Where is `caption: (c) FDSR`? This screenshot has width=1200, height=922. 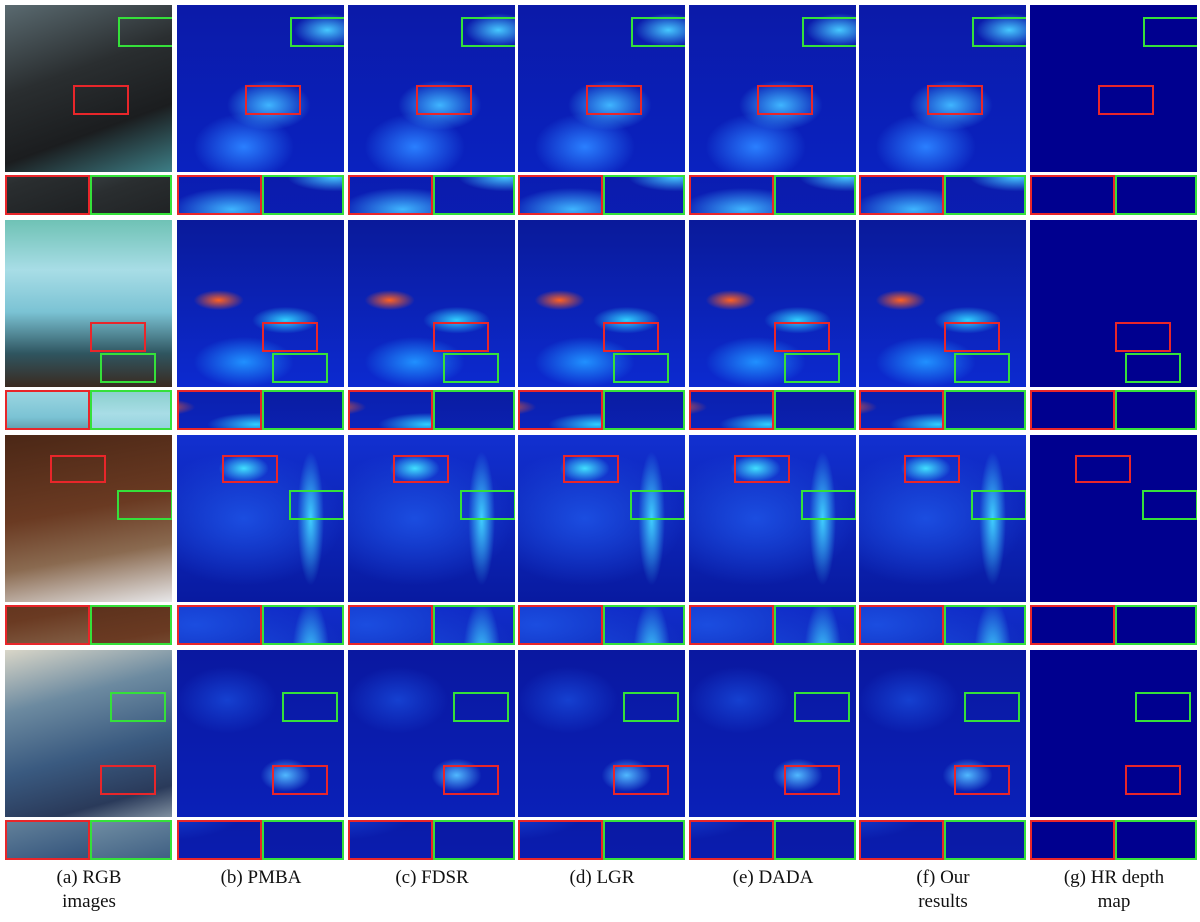 caption: (c) FDSR is located at coordinates (432, 878).